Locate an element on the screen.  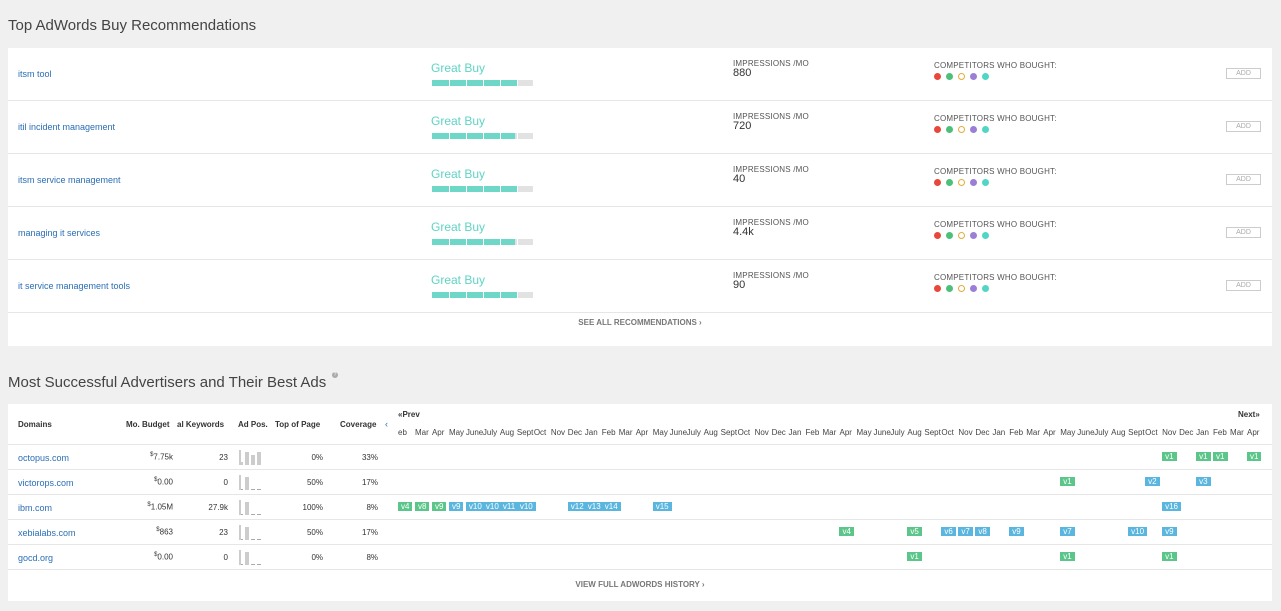
budget-column-header: Mo. Budget is located at coordinates (148, 424).